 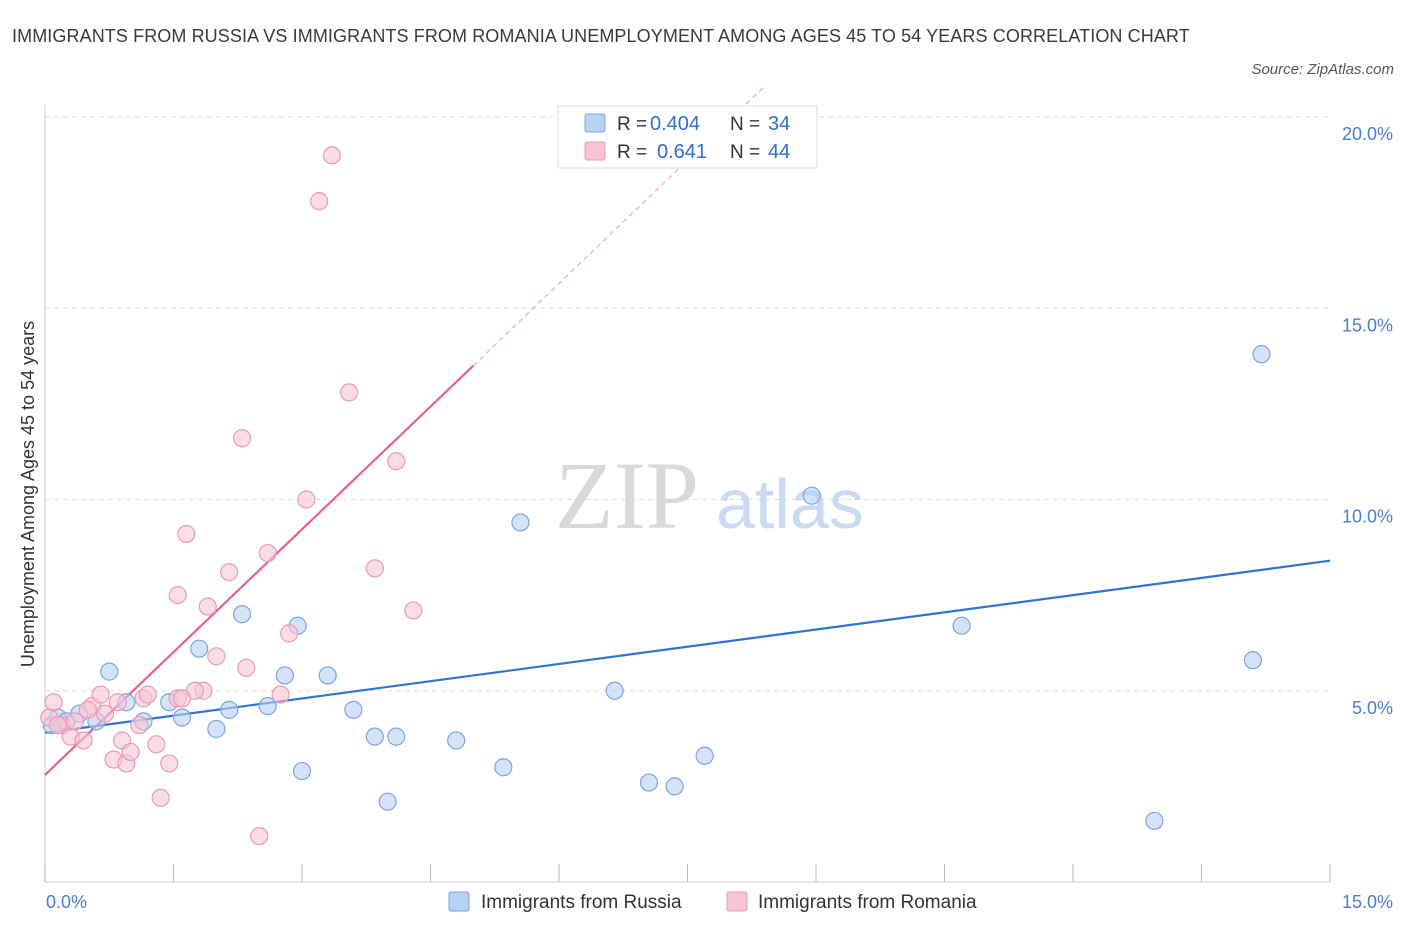 I want to click on watermark-atlas: atlas, so click(x=790, y=504).